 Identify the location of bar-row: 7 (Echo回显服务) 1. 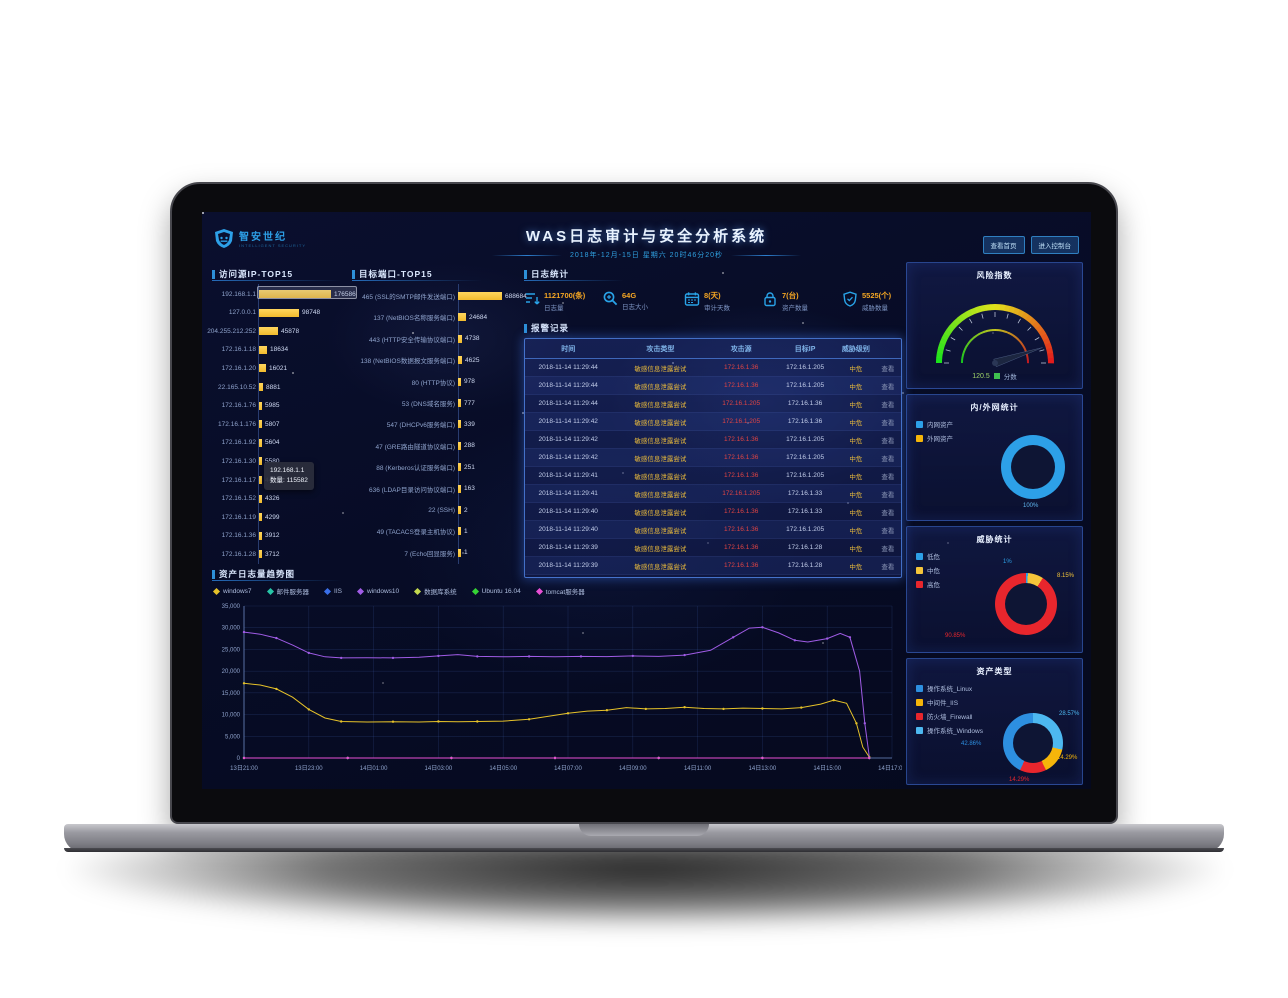
(385, 553).